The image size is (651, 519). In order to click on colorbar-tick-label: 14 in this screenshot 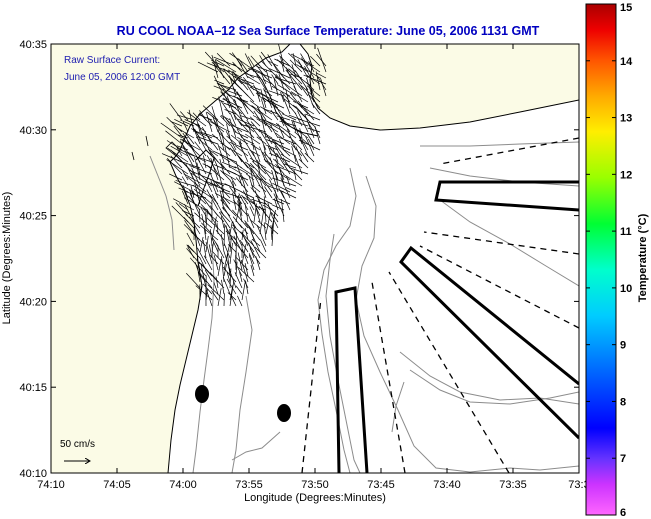, I will do `click(626, 62)`.